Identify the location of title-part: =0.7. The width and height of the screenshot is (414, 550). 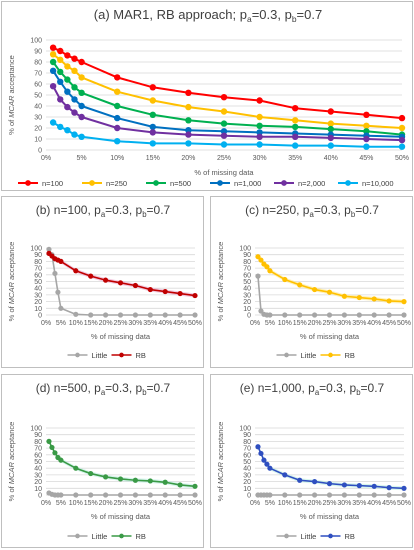
(159, 388).